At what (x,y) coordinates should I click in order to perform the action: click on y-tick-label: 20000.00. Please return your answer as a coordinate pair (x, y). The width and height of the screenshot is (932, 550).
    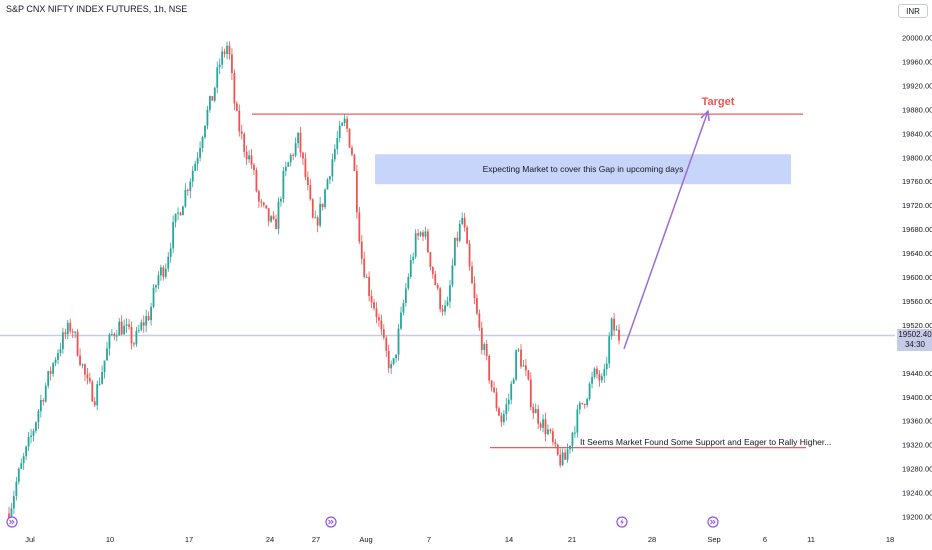
    Looking at the image, I should click on (917, 38).